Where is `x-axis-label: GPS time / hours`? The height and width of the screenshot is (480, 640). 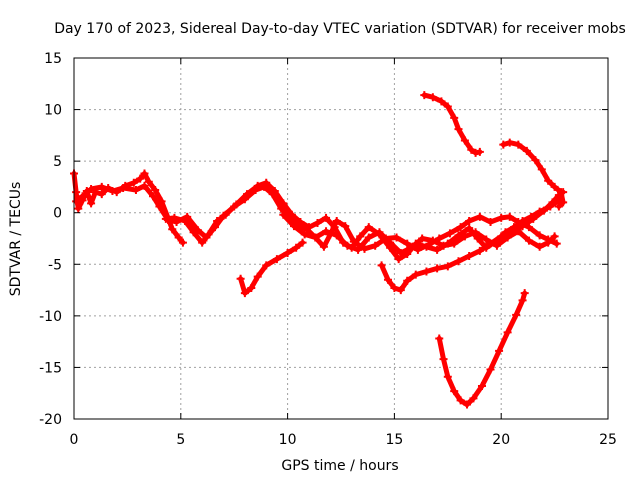 x-axis-label: GPS time / hours is located at coordinates (339, 466).